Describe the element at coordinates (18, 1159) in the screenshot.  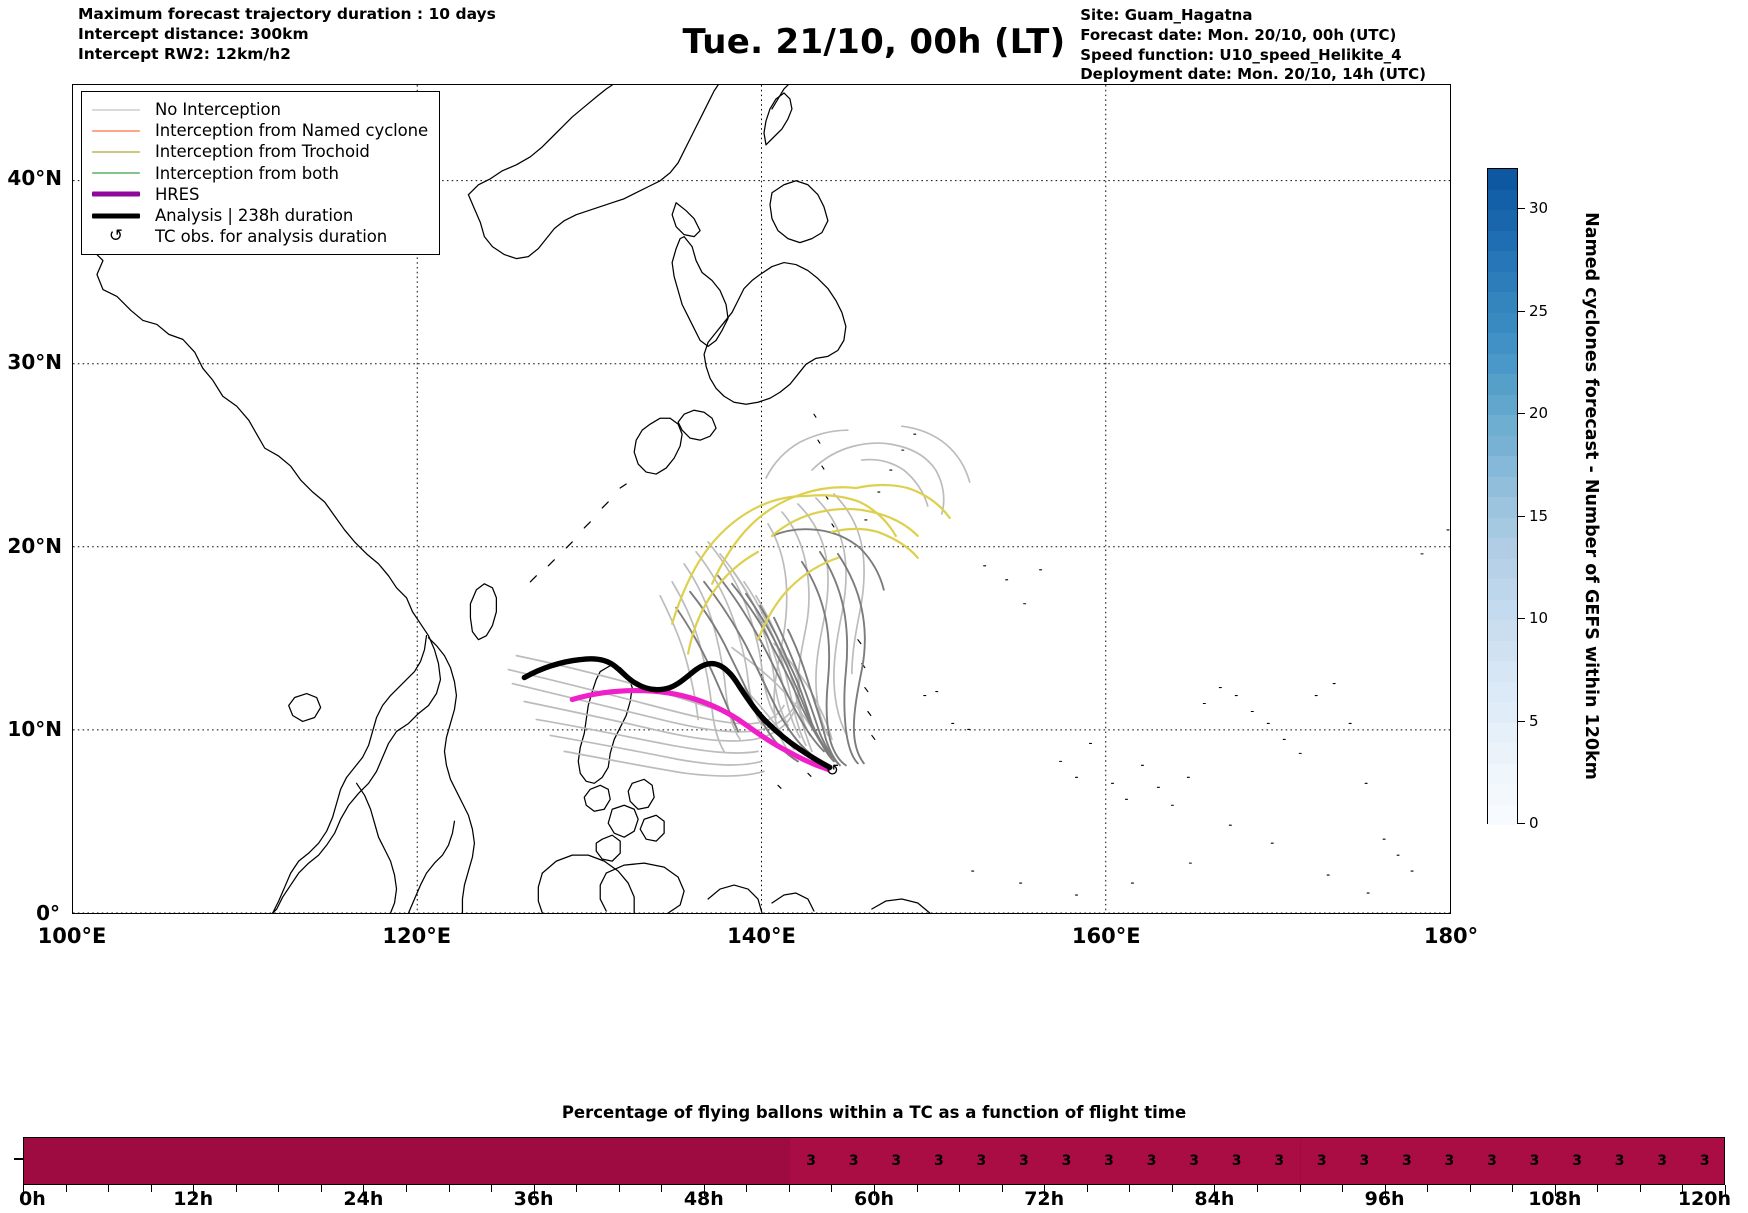
I see `percent-bar-y-tick` at that location.